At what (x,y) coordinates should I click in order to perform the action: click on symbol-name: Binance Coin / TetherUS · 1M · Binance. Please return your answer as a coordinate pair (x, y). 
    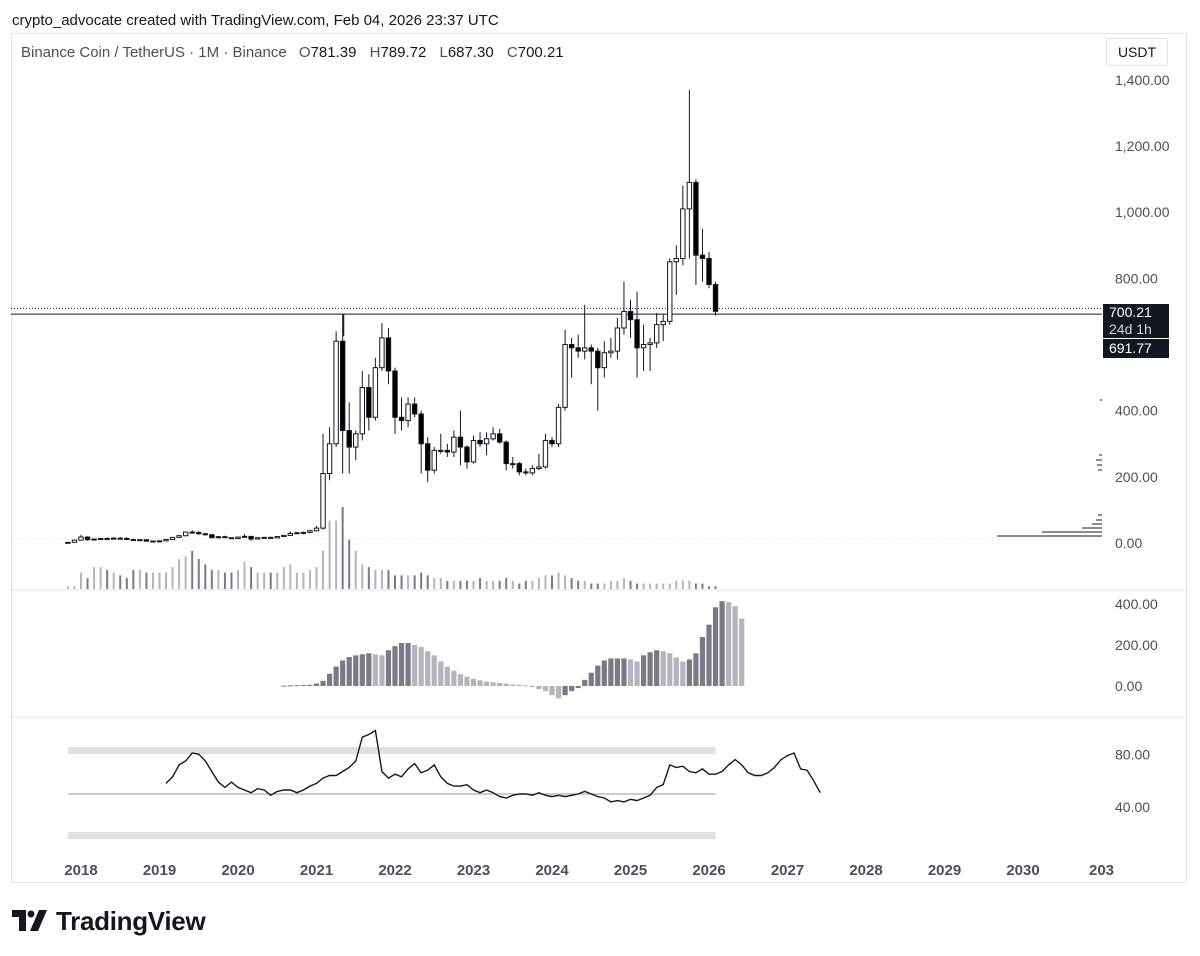
    Looking at the image, I should click on (154, 52).